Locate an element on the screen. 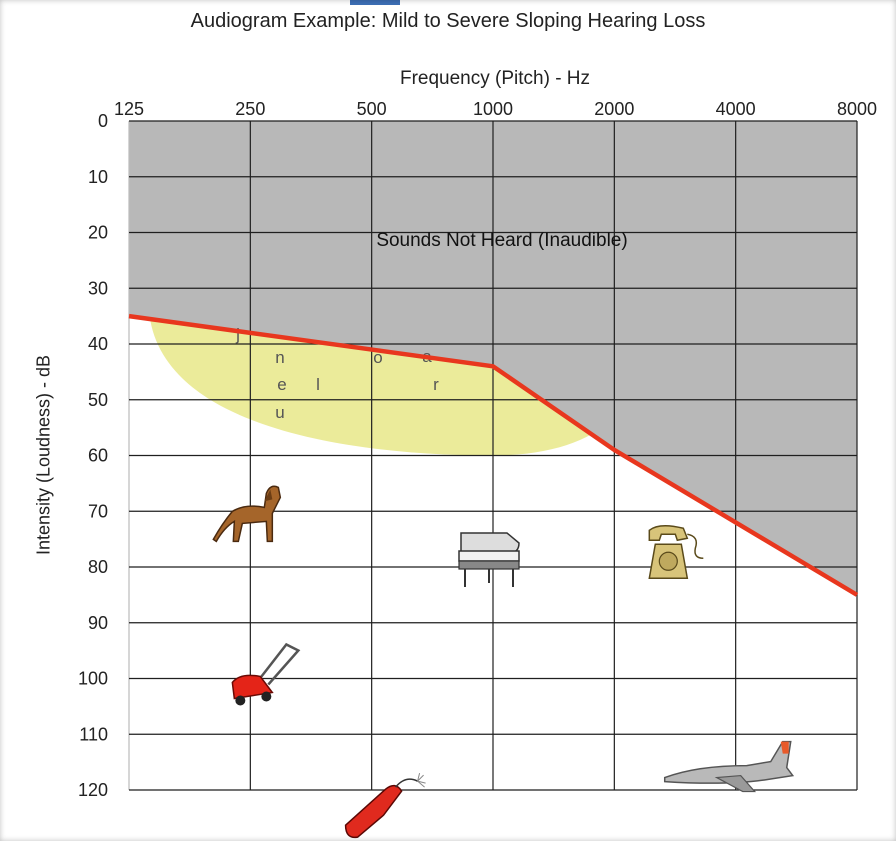 This screenshot has width=896, height=841. region-label-layer: Sounds Not Heard (Inaudible) is located at coordinates (501, 240).